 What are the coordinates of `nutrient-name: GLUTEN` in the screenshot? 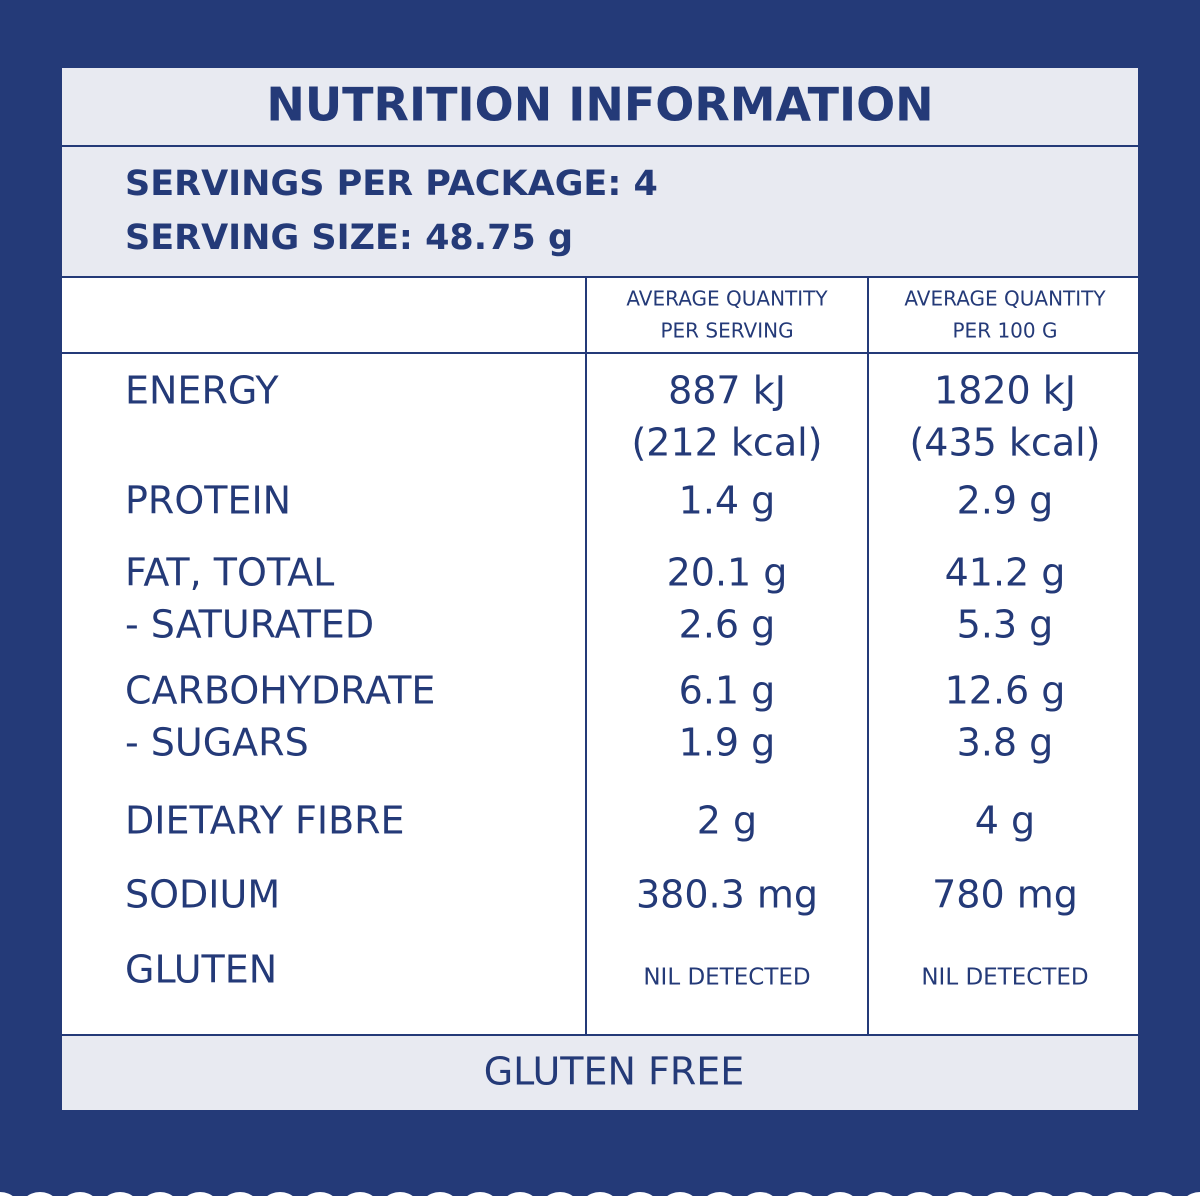 It's located at (201, 970).